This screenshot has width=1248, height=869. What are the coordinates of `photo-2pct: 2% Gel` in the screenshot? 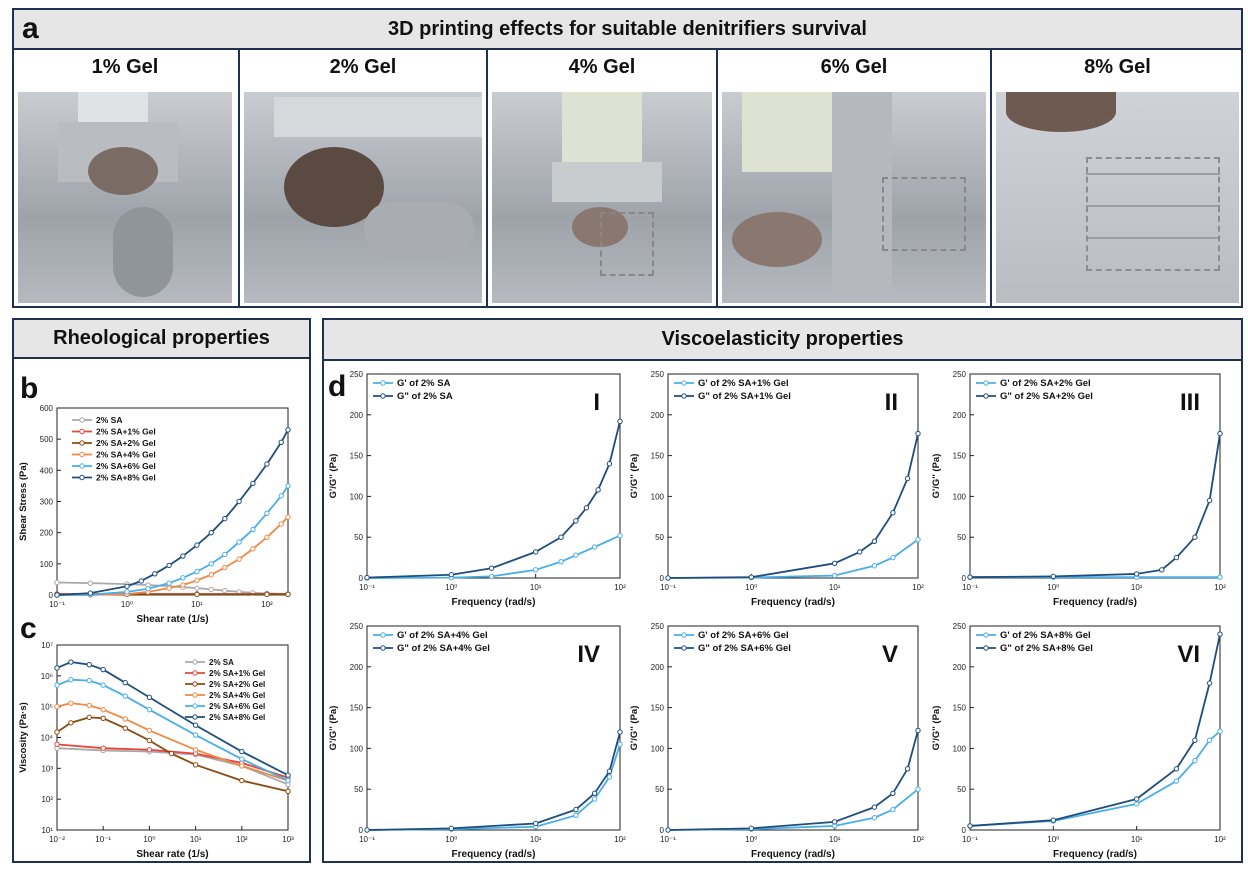 It's located at (362, 178).